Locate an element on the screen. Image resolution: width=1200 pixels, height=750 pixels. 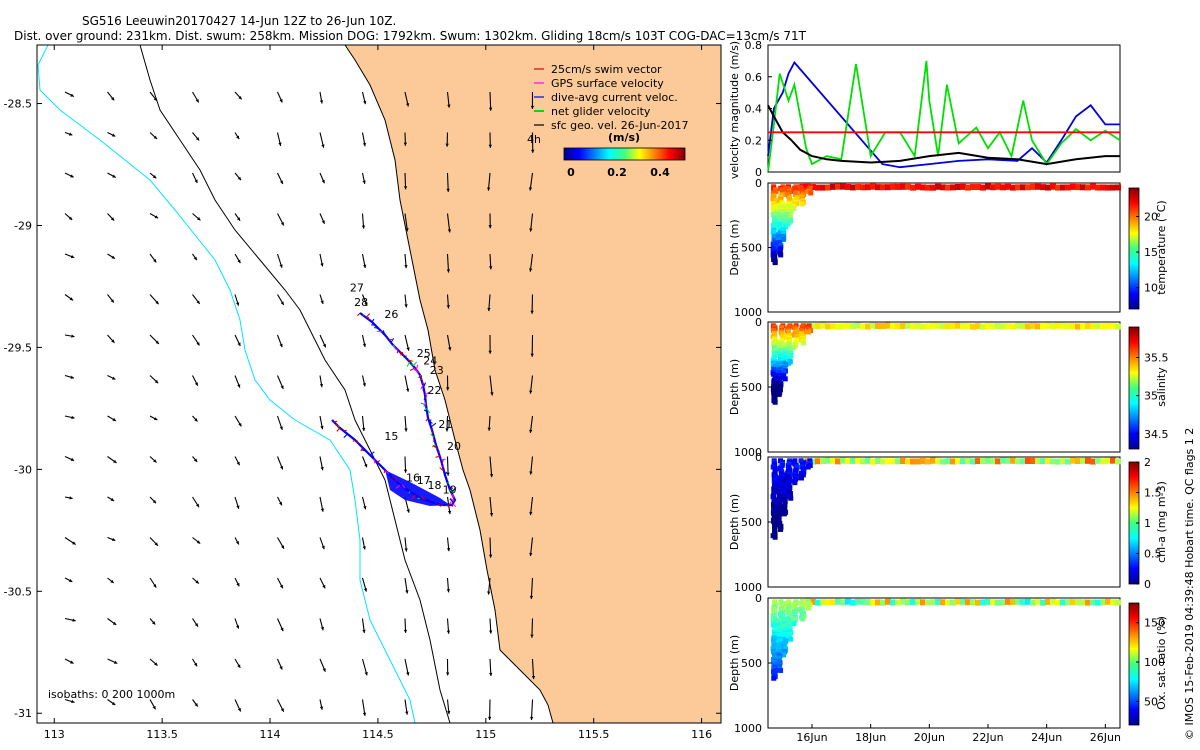
temperature-ctick-1: 15 is located at coordinates (1151, 252).